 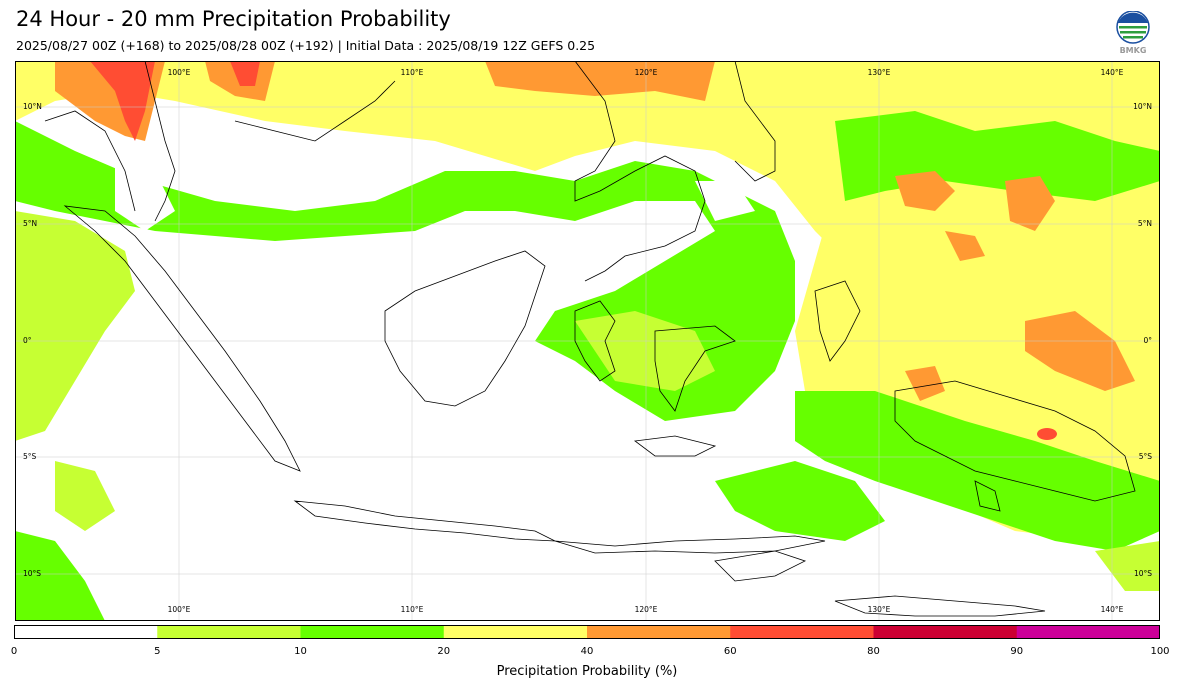 I want to click on colorbar-border, so click(x=587, y=632).